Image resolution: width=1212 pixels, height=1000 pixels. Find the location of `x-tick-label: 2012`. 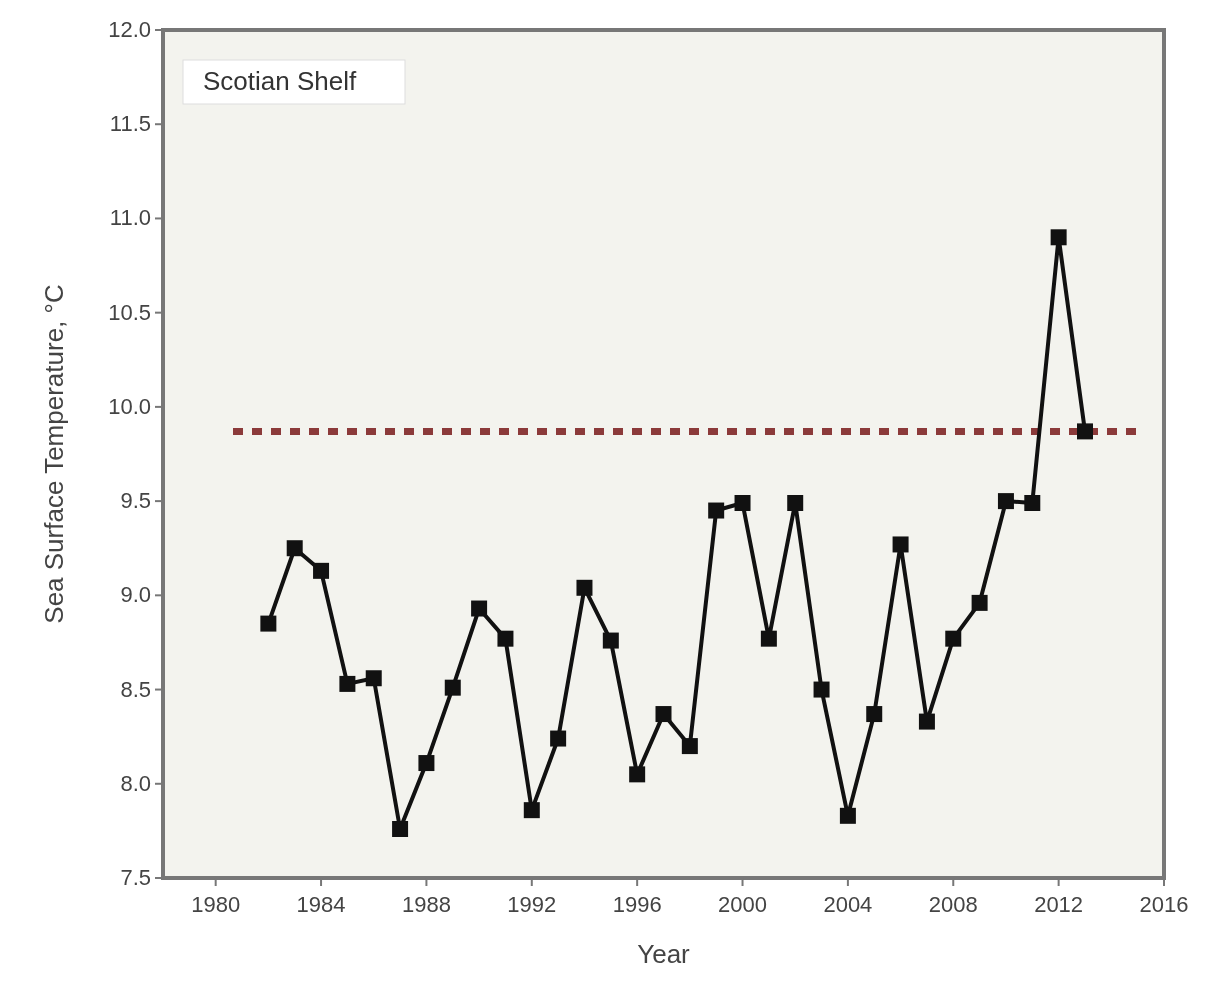

x-tick-label: 2012 is located at coordinates (1059, 904).